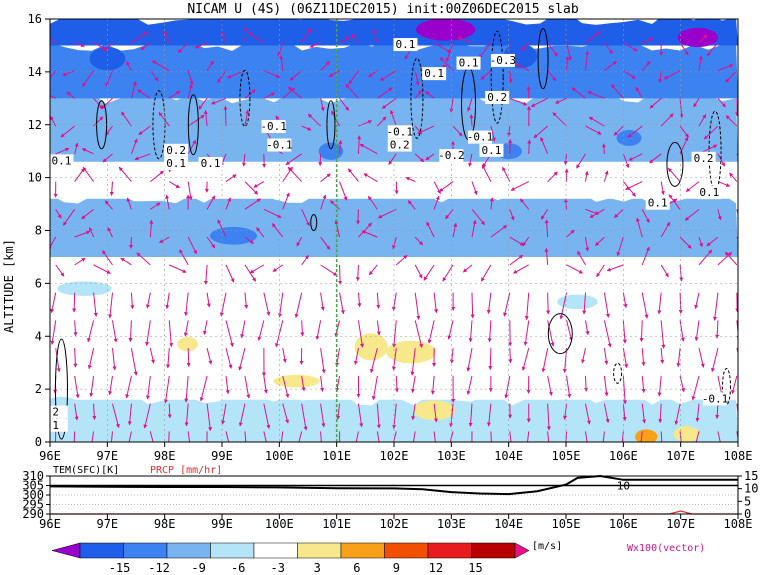 Image resolution: width=767 pixels, height=575 pixels. Describe the element at coordinates (747, 501) in the screenshot. I see `bottom-right-tick-label: 5` at that location.